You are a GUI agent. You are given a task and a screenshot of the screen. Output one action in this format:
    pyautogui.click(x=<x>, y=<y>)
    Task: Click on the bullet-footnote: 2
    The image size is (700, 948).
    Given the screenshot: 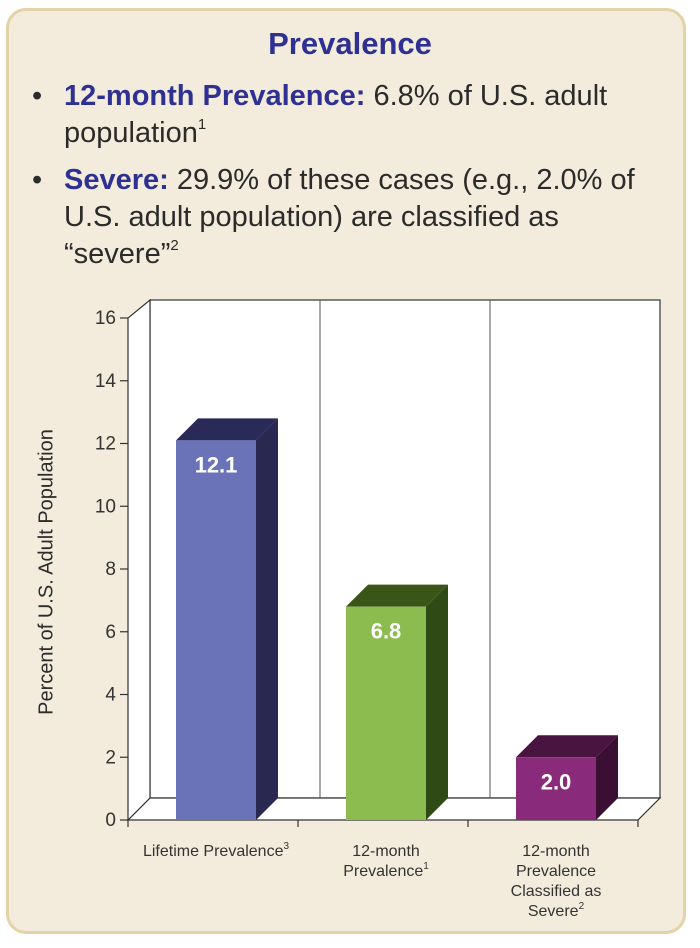 What is the action you would take?
    pyautogui.click(x=174, y=245)
    